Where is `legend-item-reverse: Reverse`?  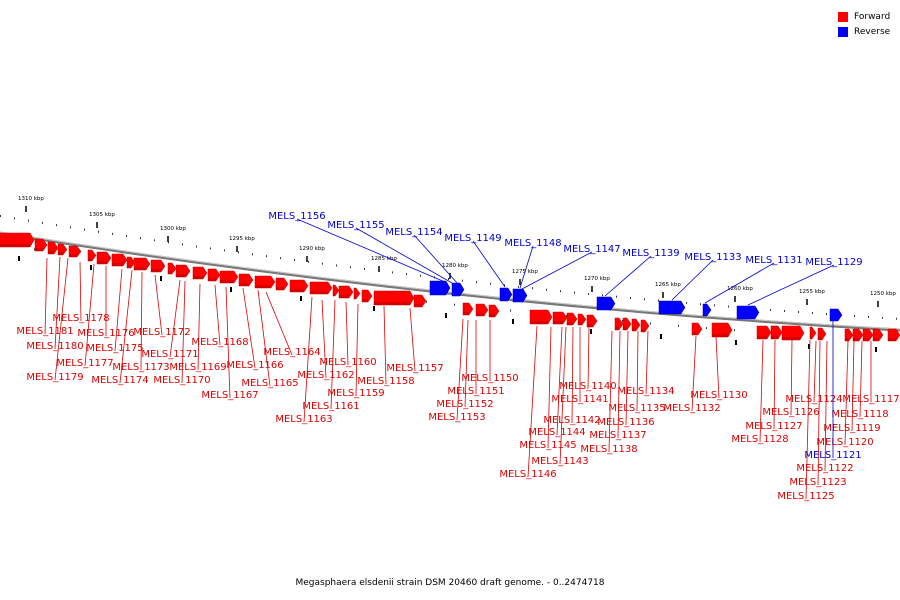
legend-item-reverse: Reverse is located at coordinates (864, 31).